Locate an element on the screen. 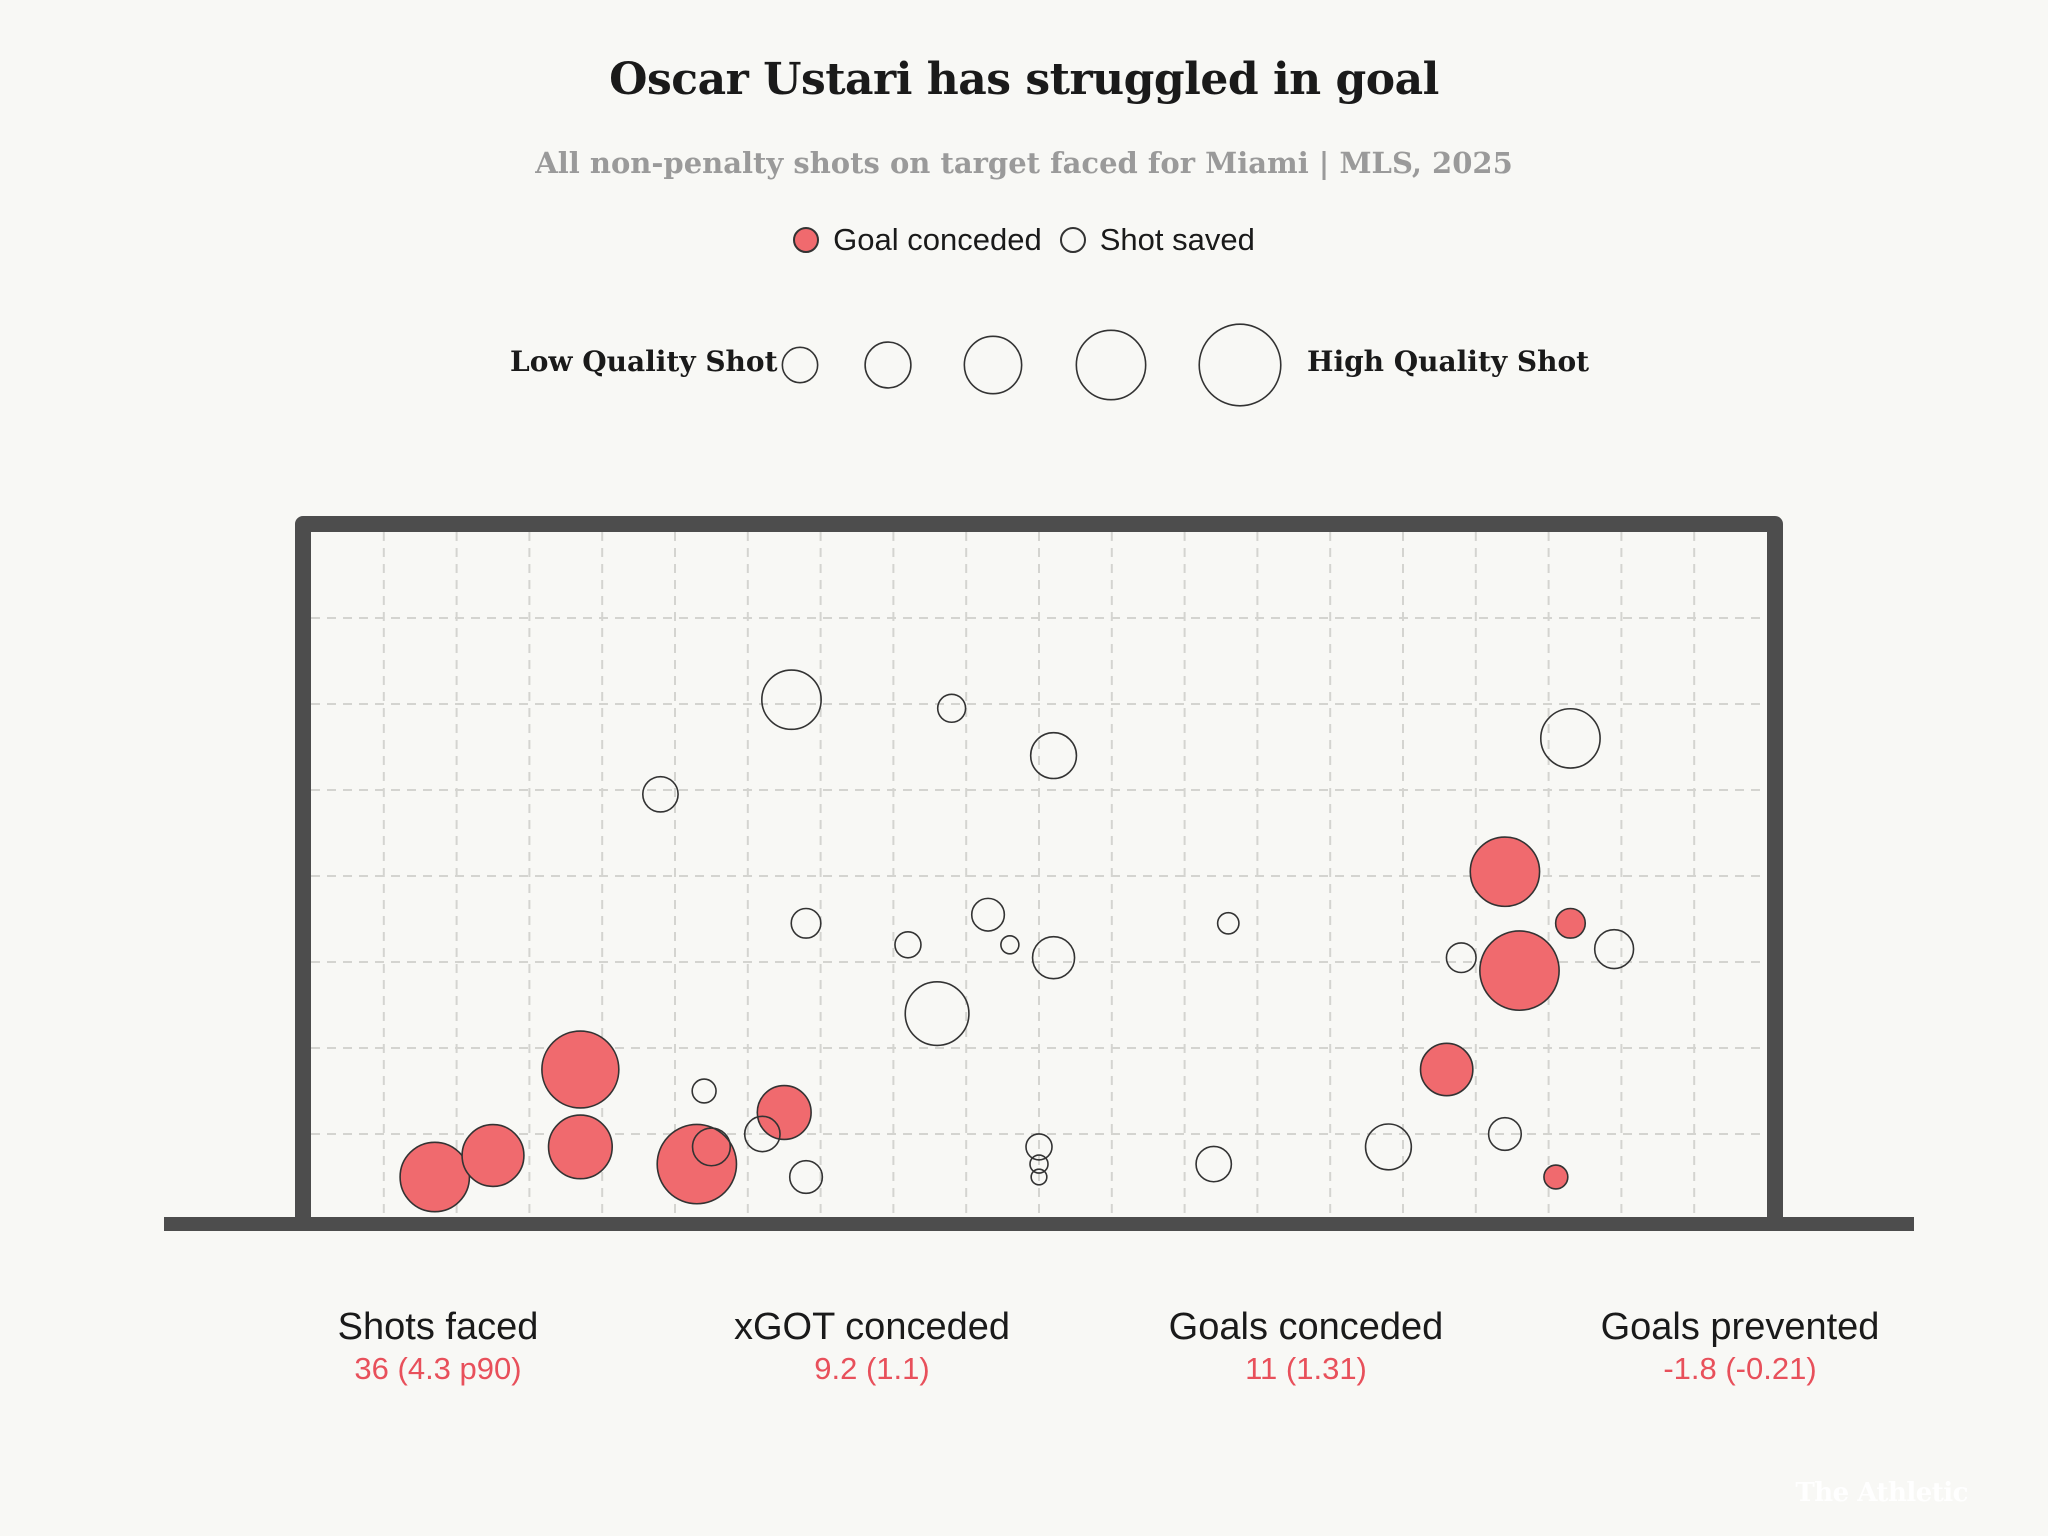 This screenshot has height=1536, width=2048. stat-goals-conceded: Goals conceded 11 (1.31) is located at coordinates (1306, 1346).